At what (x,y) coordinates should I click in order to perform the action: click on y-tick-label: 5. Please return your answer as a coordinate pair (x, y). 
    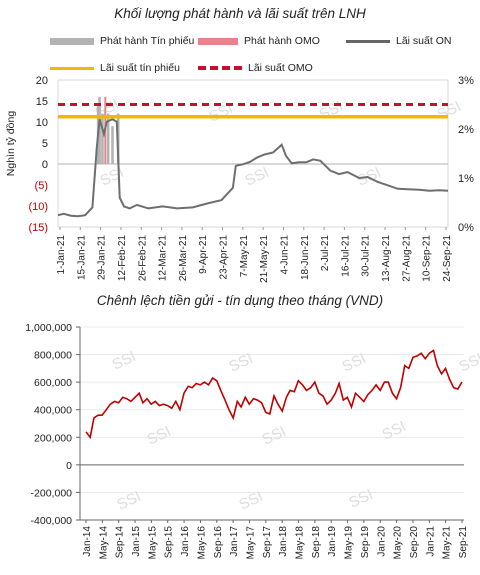
    Looking at the image, I should click on (45, 144).